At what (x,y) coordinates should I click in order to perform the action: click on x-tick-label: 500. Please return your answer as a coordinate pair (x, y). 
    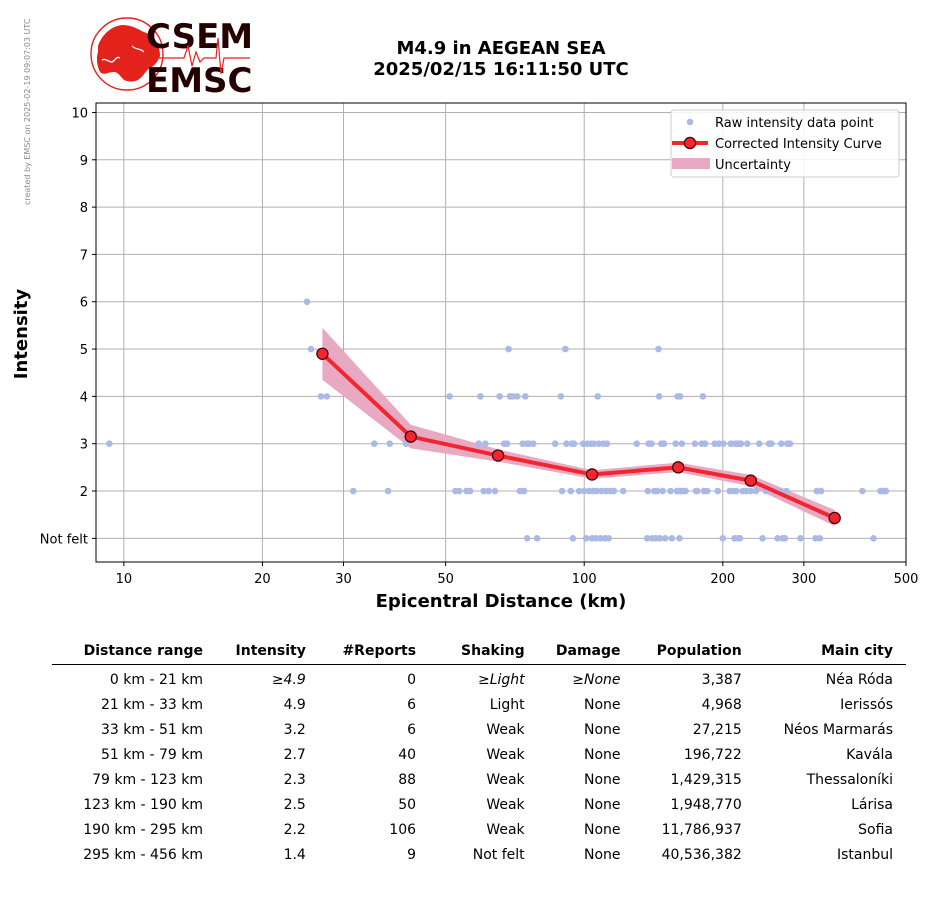
    Looking at the image, I should click on (906, 579).